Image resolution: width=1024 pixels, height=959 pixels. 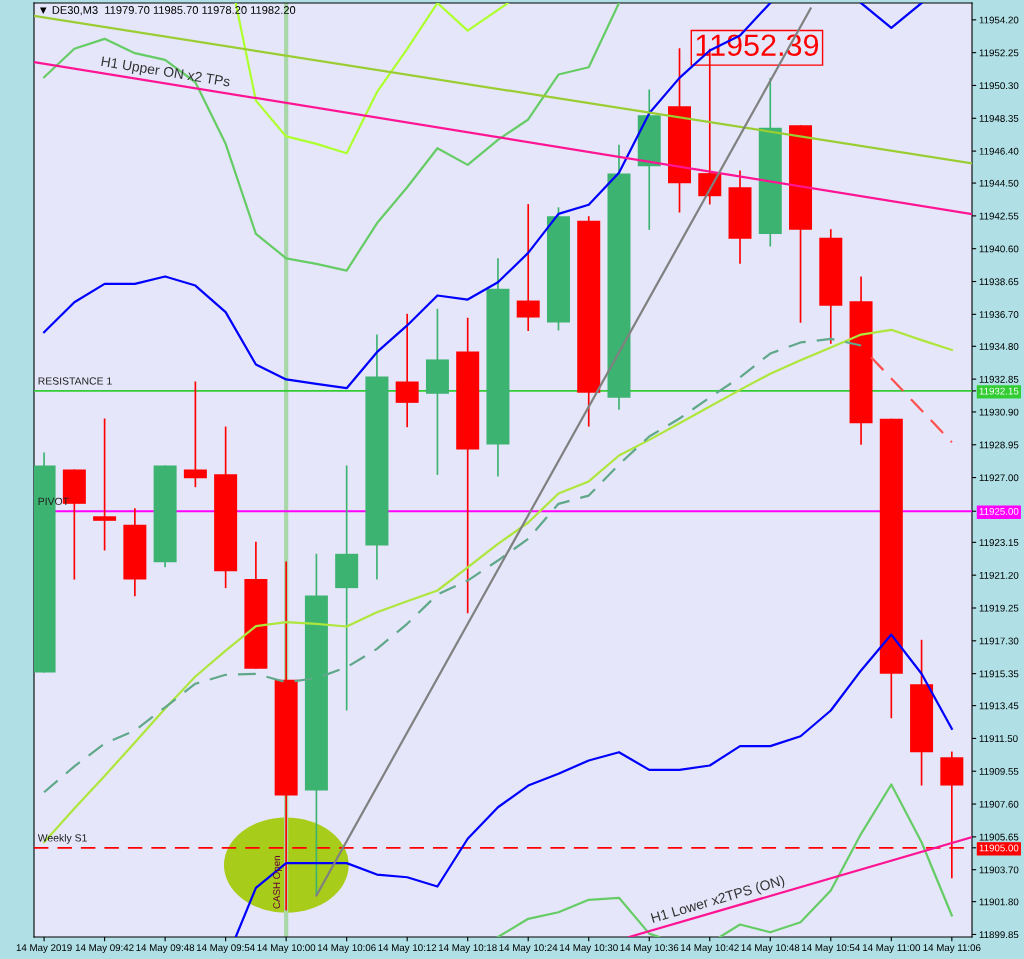 What do you see at coordinates (998, 739) in the screenshot?
I see `y-tick-label: 11911.50` at bounding box center [998, 739].